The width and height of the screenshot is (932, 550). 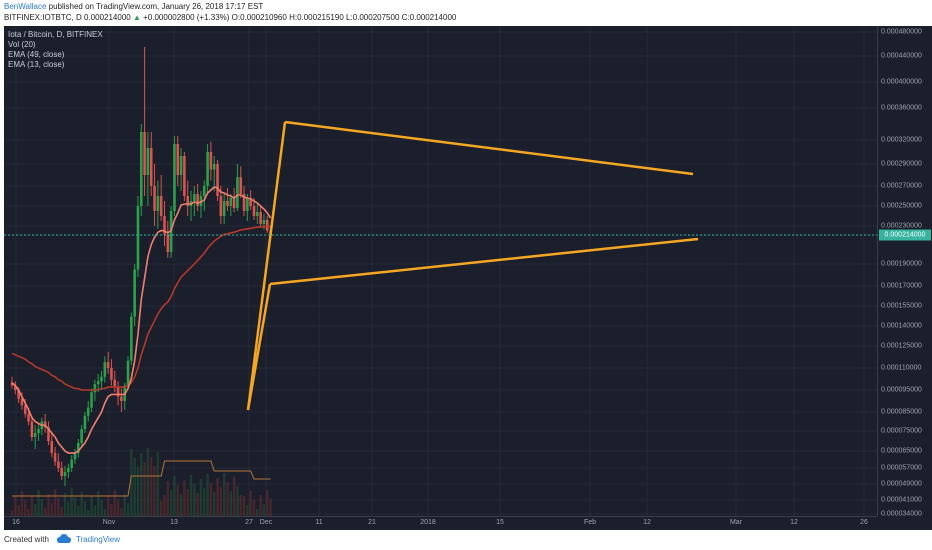 I want to click on ema49-line, so click(x=141, y=308).